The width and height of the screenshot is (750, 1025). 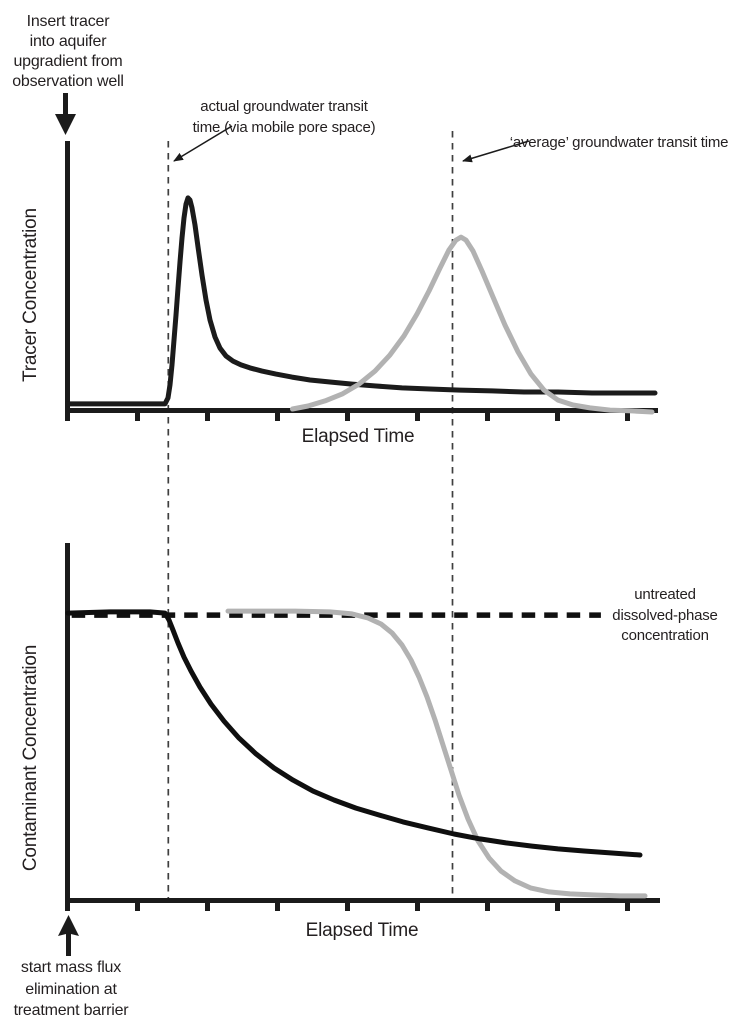 What do you see at coordinates (496, 151) in the screenshot?
I see `average-transit-callout-arrow` at bounding box center [496, 151].